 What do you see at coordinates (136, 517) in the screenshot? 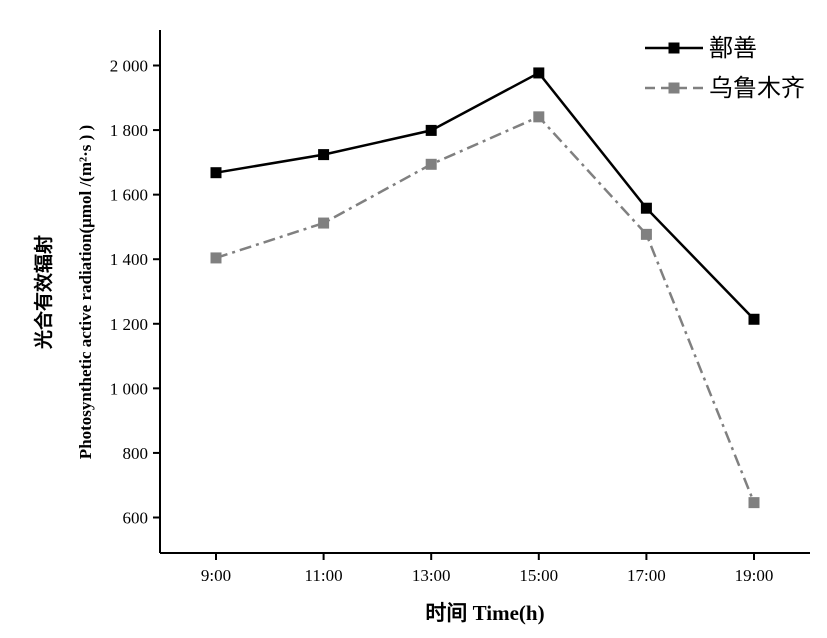
I see `y-tick-label: 600` at bounding box center [136, 517].